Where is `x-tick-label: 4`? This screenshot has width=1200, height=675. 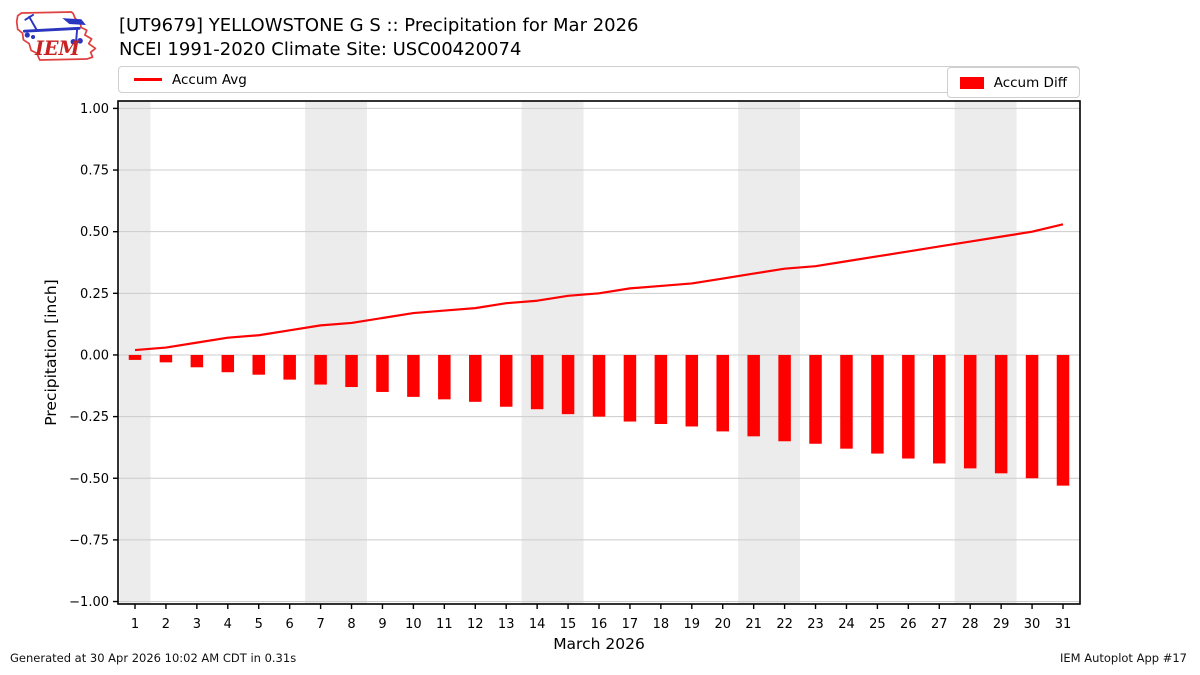
x-tick-label: 4 is located at coordinates (228, 624).